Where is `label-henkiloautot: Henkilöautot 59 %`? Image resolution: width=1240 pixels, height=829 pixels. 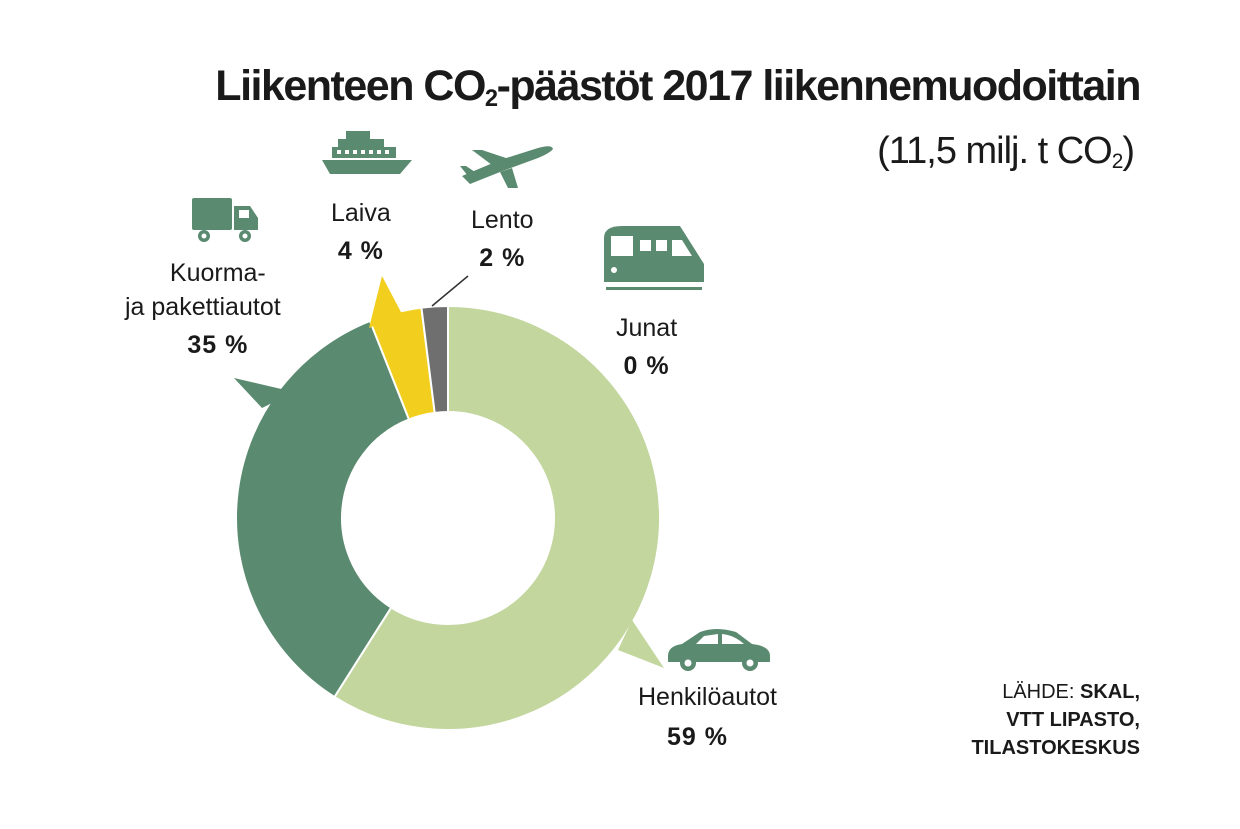
label-henkiloautot: Henkilöautot 59 % is located at coordinates (707, 717).